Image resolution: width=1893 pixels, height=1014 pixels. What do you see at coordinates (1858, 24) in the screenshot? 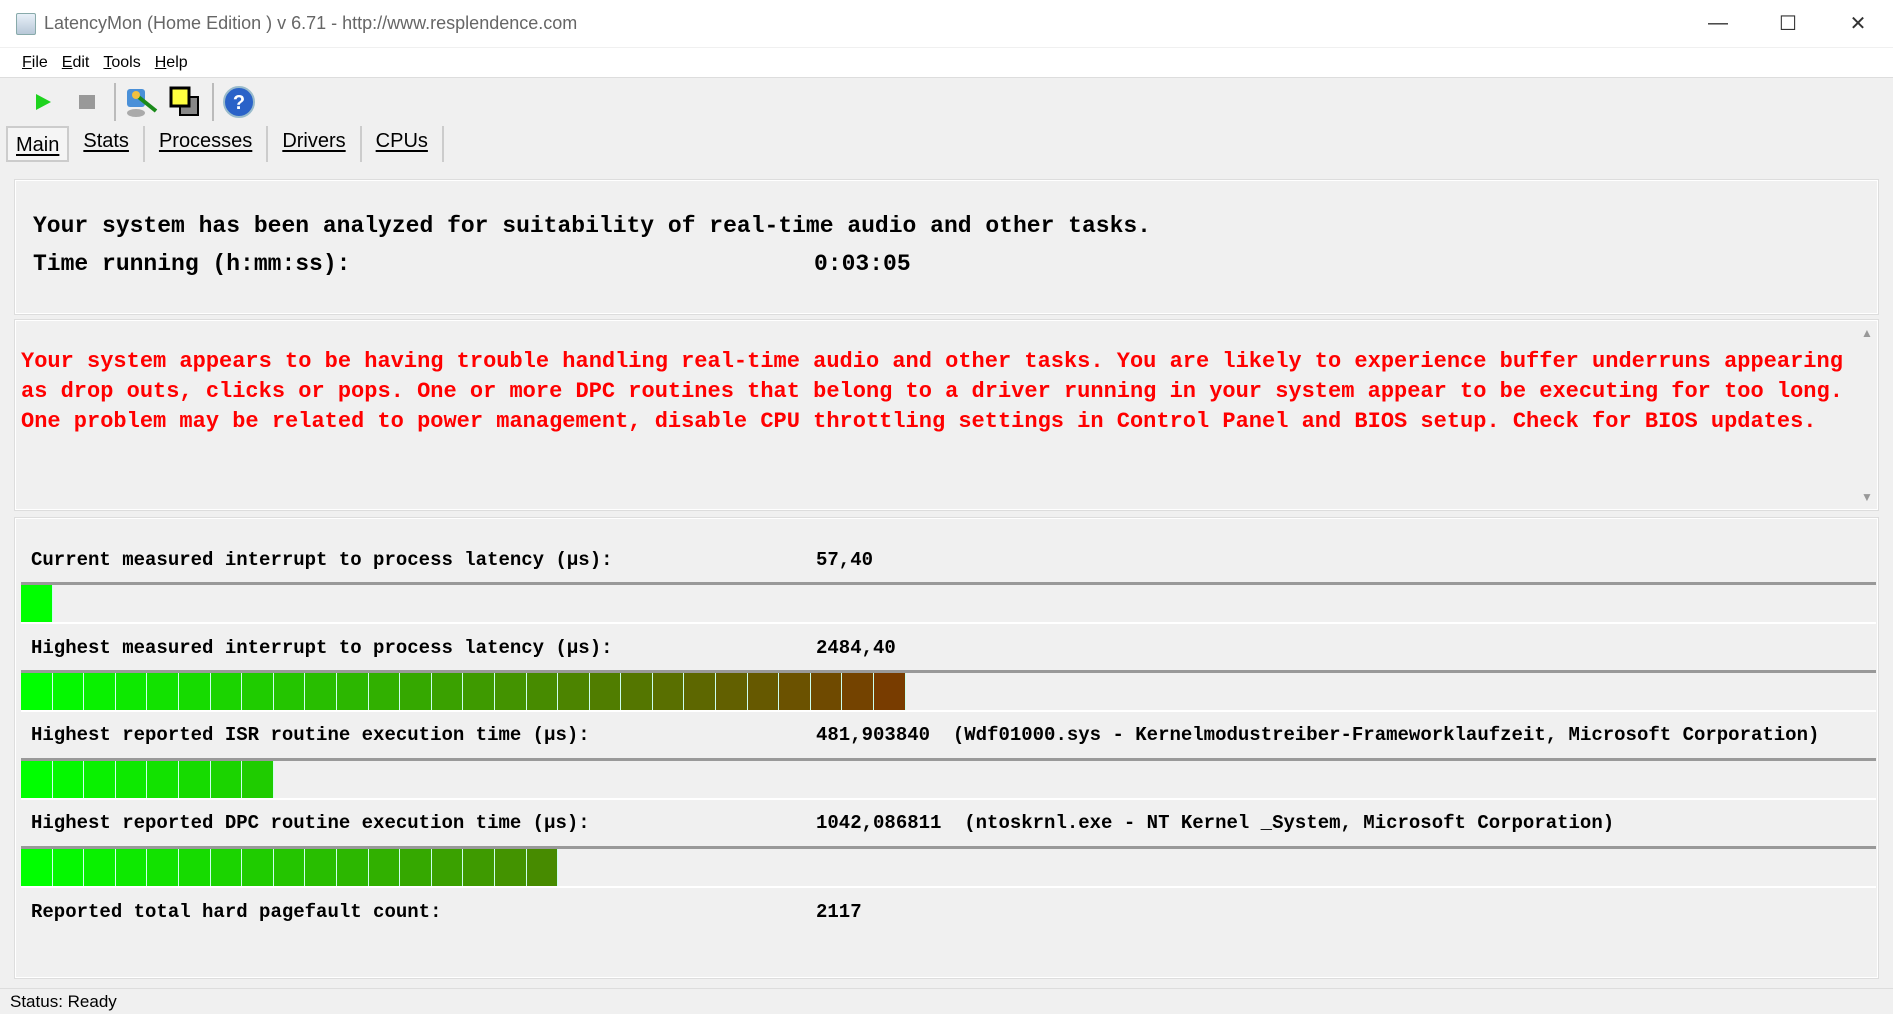
I see `close-button: ✕` at bounding box center [1858, 24].